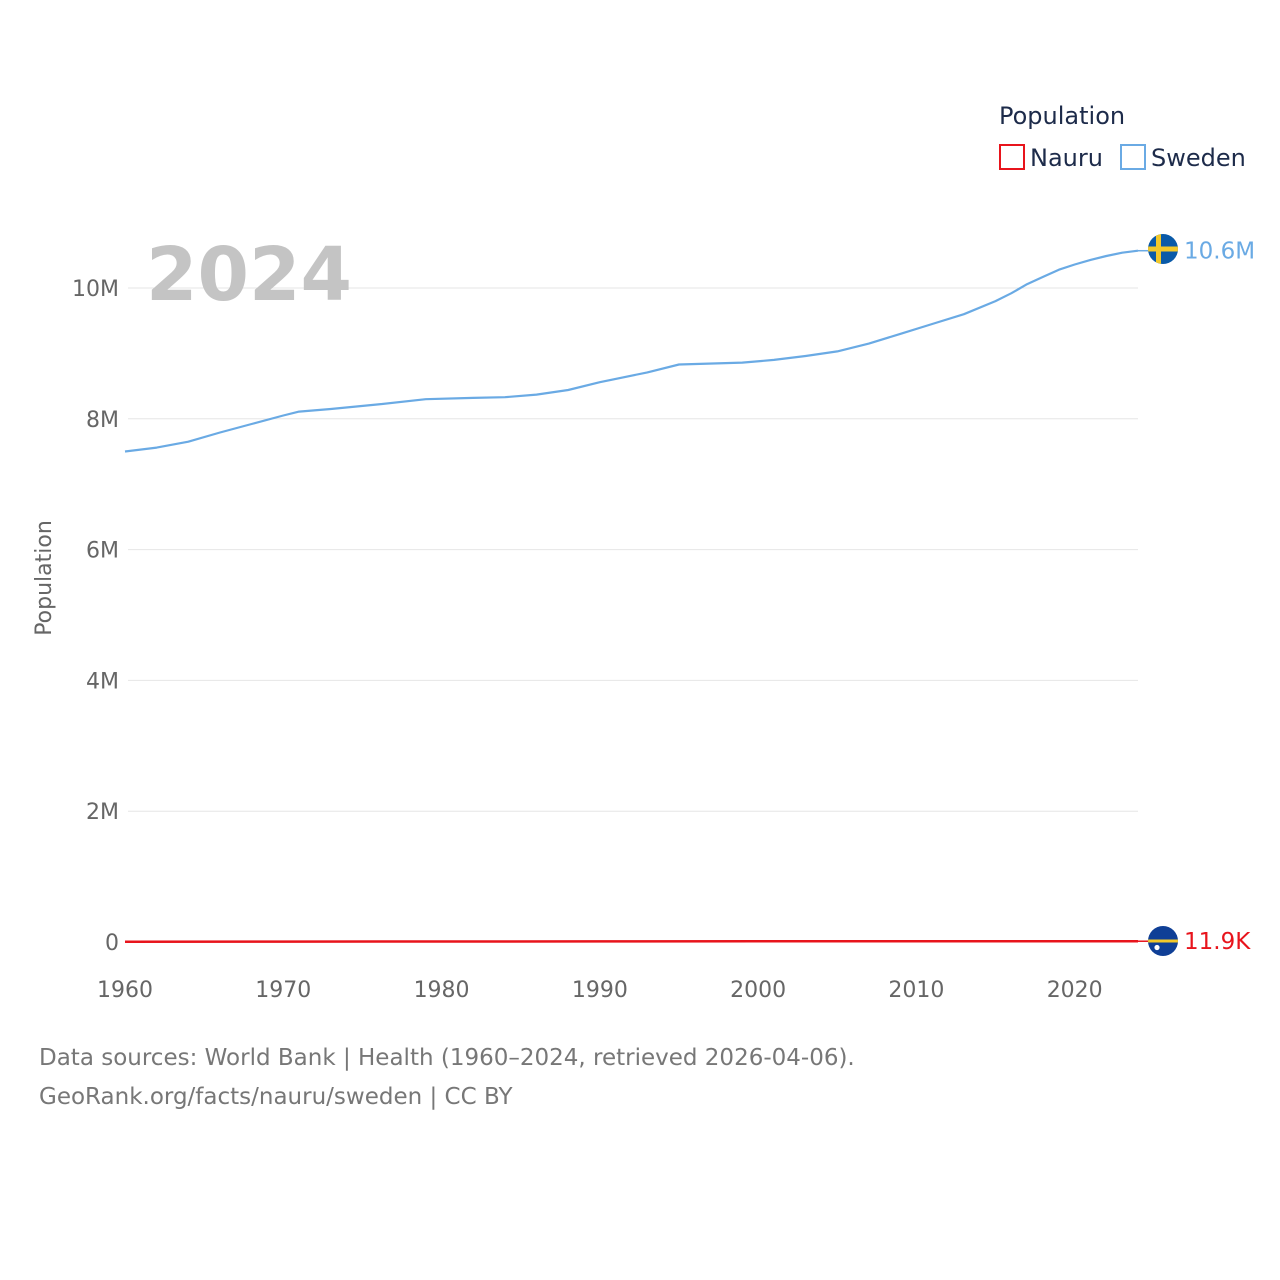 Image resolution: width=1280 pixels, height=1280 pixels. I want to click on legend-swatch-nauru, so click(1012, 157).